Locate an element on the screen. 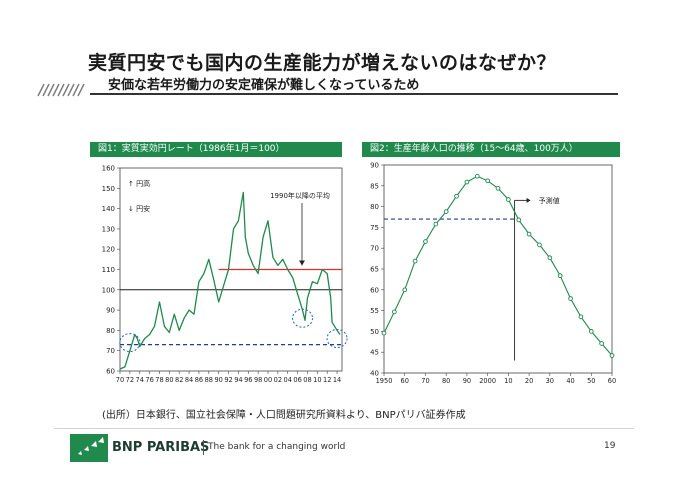 This screenshot has height=495, width=700. chart1-annotation-arrowhead is located at coordinates (302, 263).